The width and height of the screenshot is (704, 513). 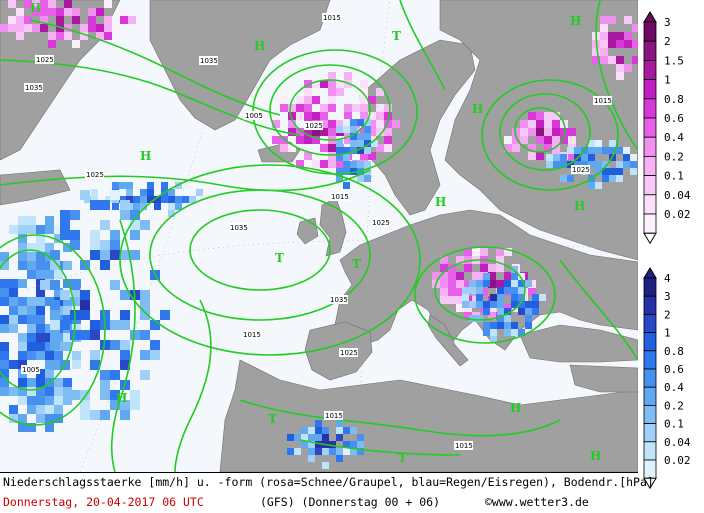 What do you see at coordinates (396, 36) in the screenshot?
I see `low-pressure-marker: T` at bounding box center [396, 36].